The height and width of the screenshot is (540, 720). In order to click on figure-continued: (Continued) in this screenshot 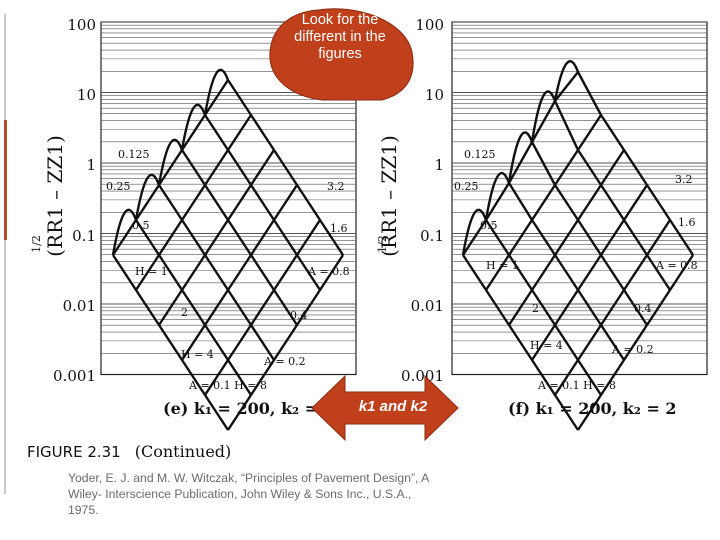, I will do `click(183, 451)`.